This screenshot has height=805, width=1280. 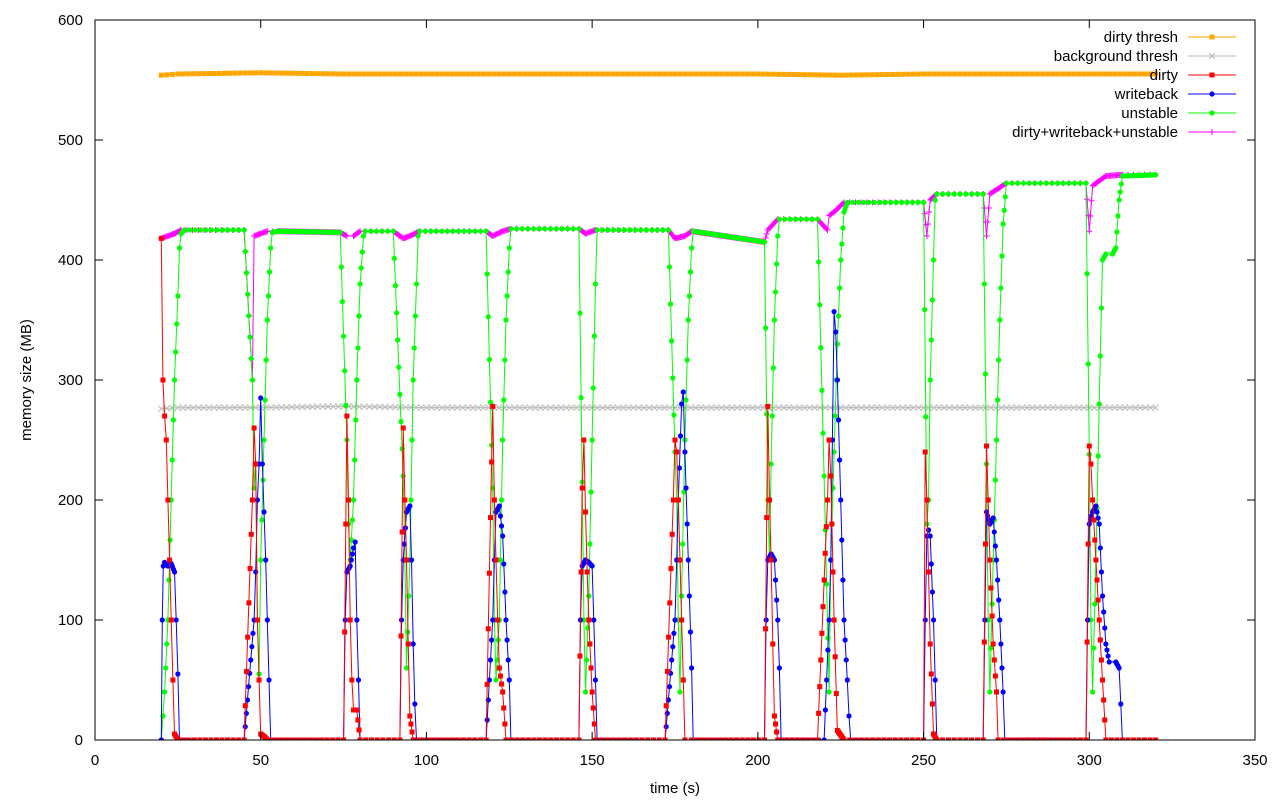 What do you see at coordinates (1149, 113) in the screenshot?
I see `legend-label: unstable` at bounding box center [1149, 113].